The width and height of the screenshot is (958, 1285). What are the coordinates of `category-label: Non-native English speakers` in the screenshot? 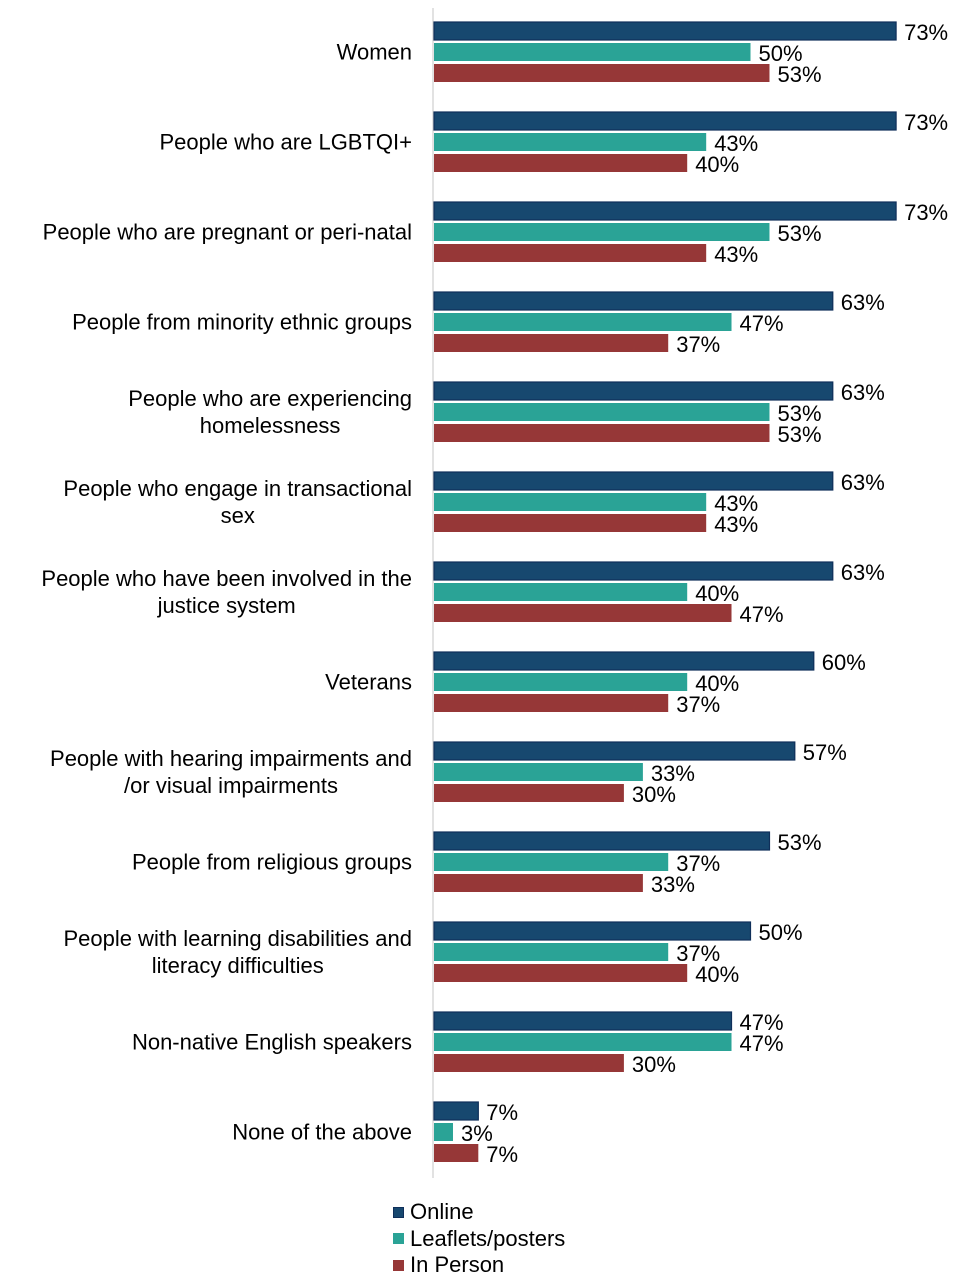 It's located at (271, 1042).